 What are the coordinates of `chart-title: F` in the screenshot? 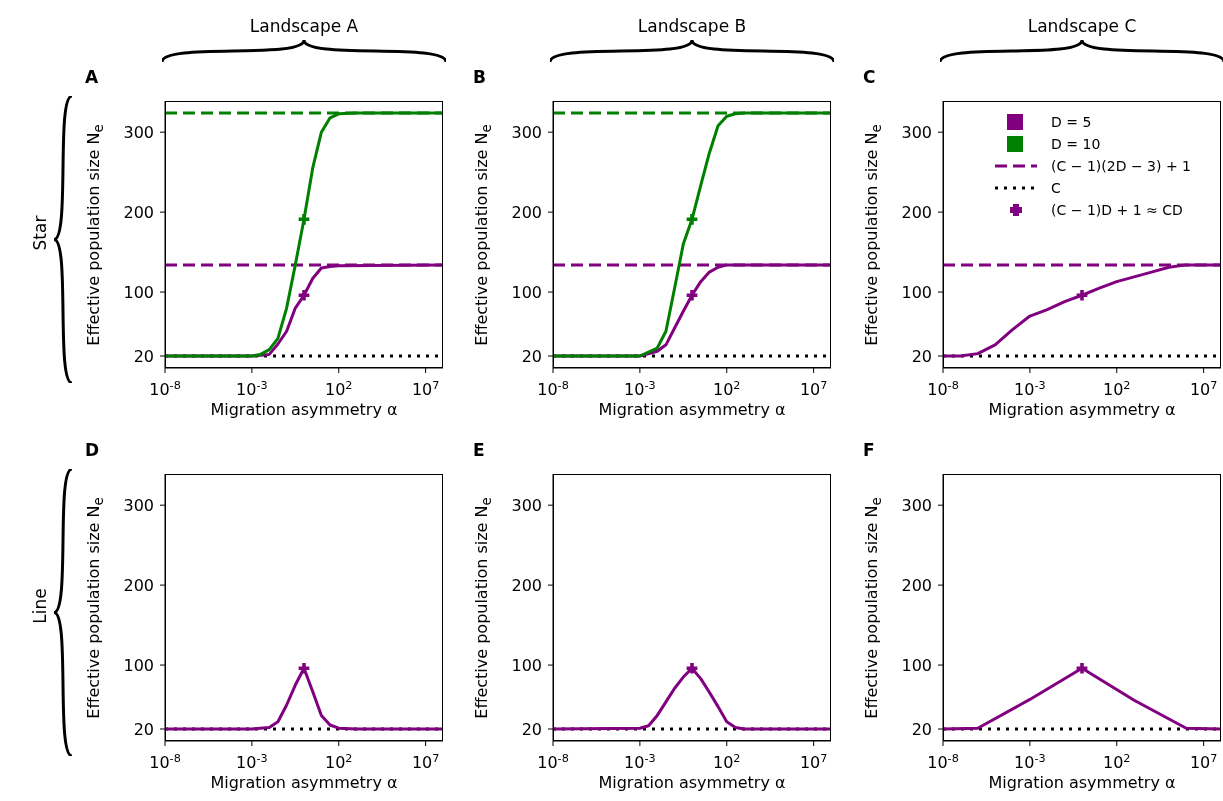 It's located at (869, 450).